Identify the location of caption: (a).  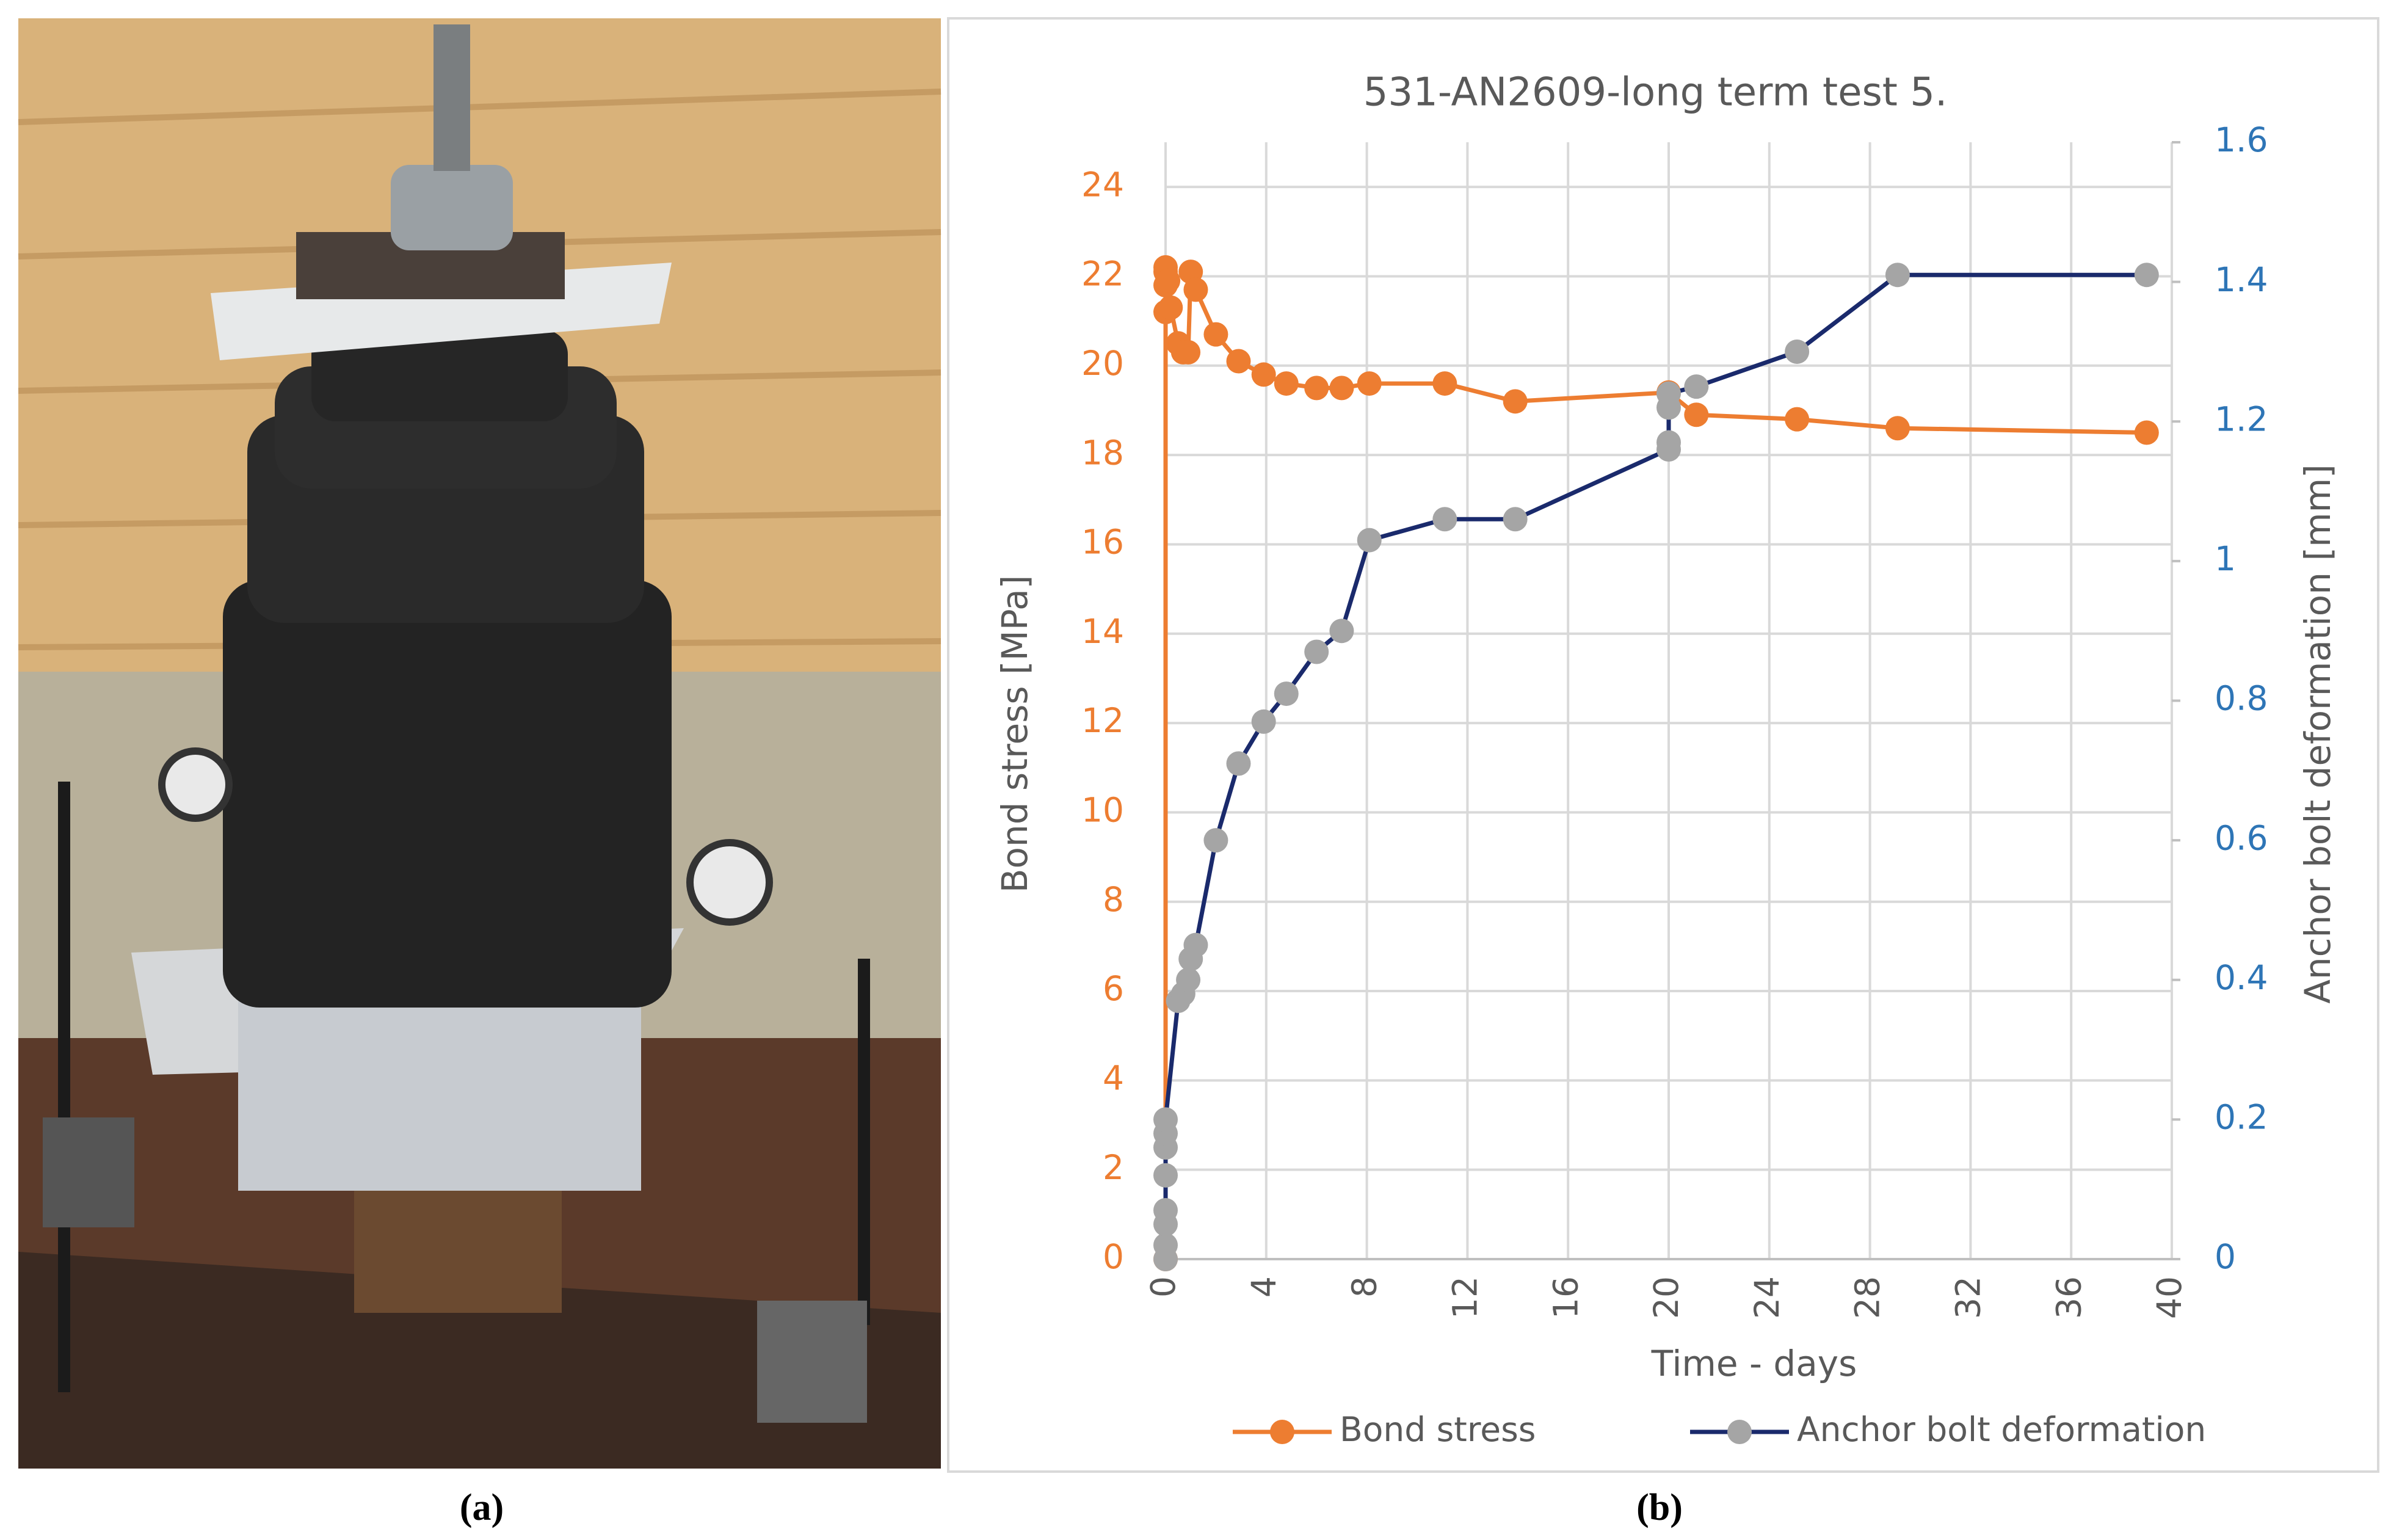
(482, 1507).